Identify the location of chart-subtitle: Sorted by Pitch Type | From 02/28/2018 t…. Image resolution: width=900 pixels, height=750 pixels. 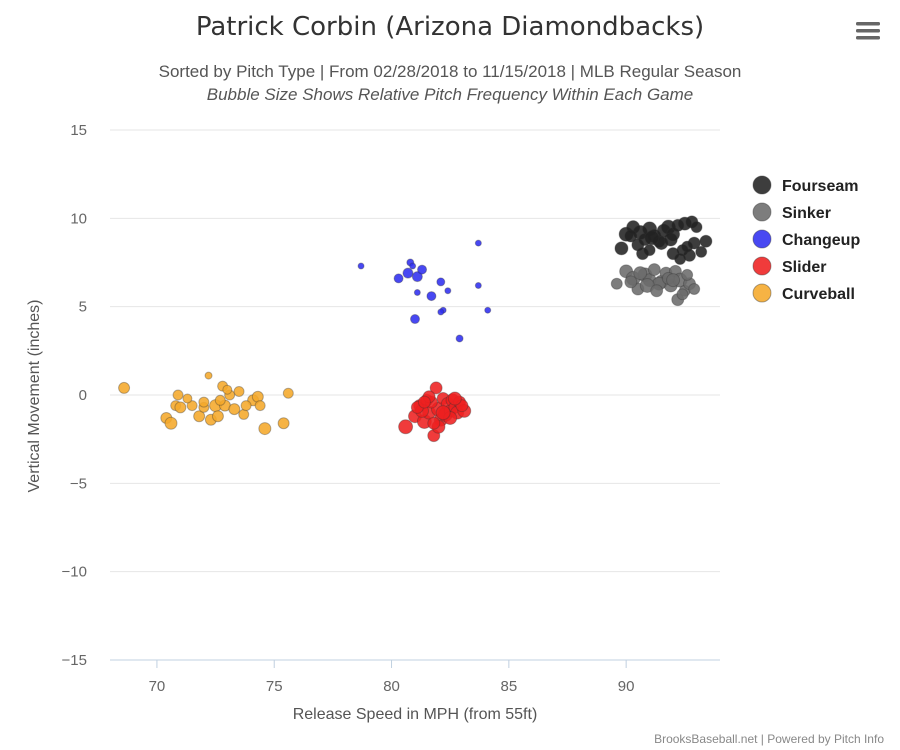
(450, 71).